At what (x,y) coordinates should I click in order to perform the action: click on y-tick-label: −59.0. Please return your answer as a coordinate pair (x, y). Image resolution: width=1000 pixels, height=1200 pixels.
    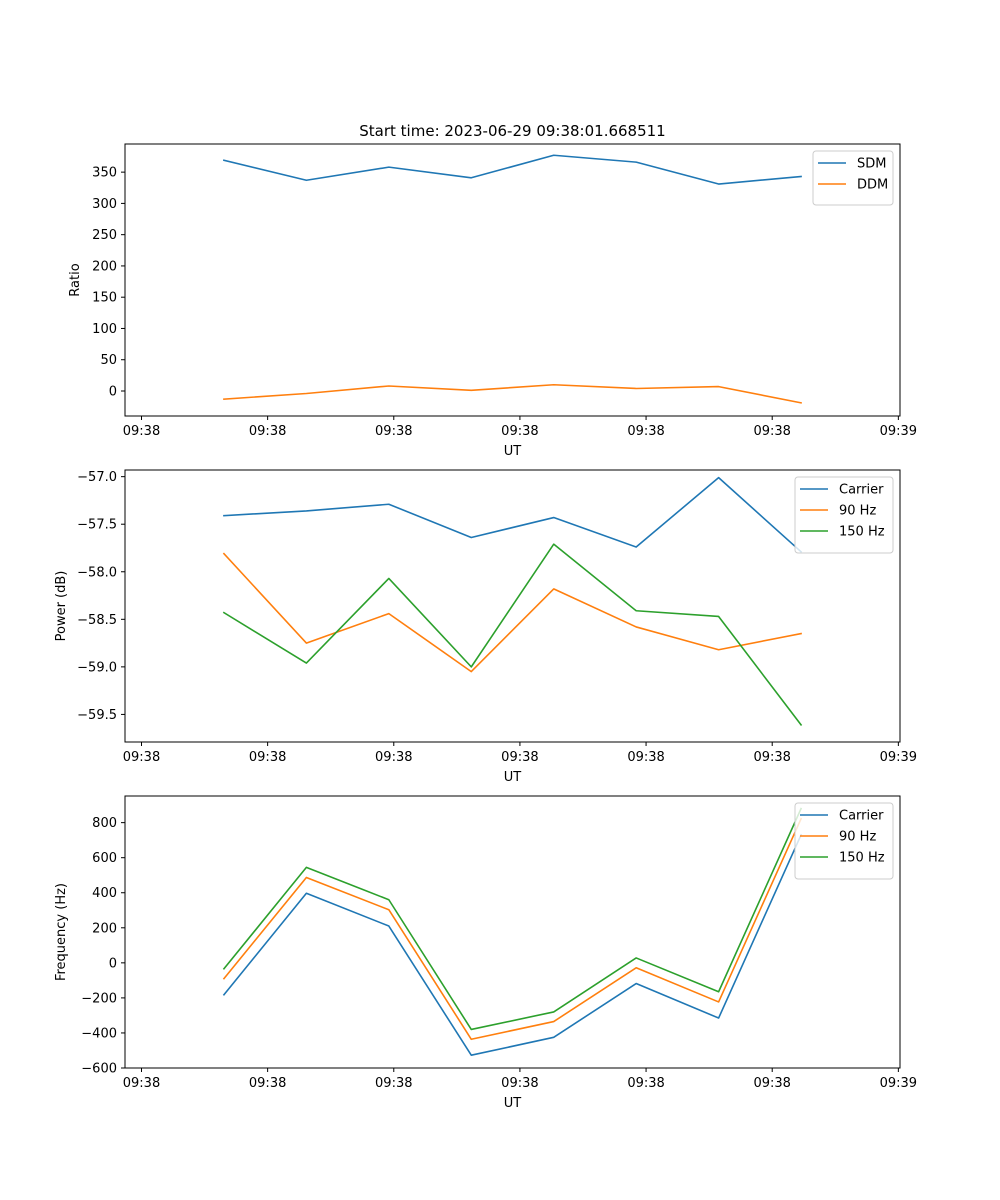
    Looking at the image, I should click on (97, 667).